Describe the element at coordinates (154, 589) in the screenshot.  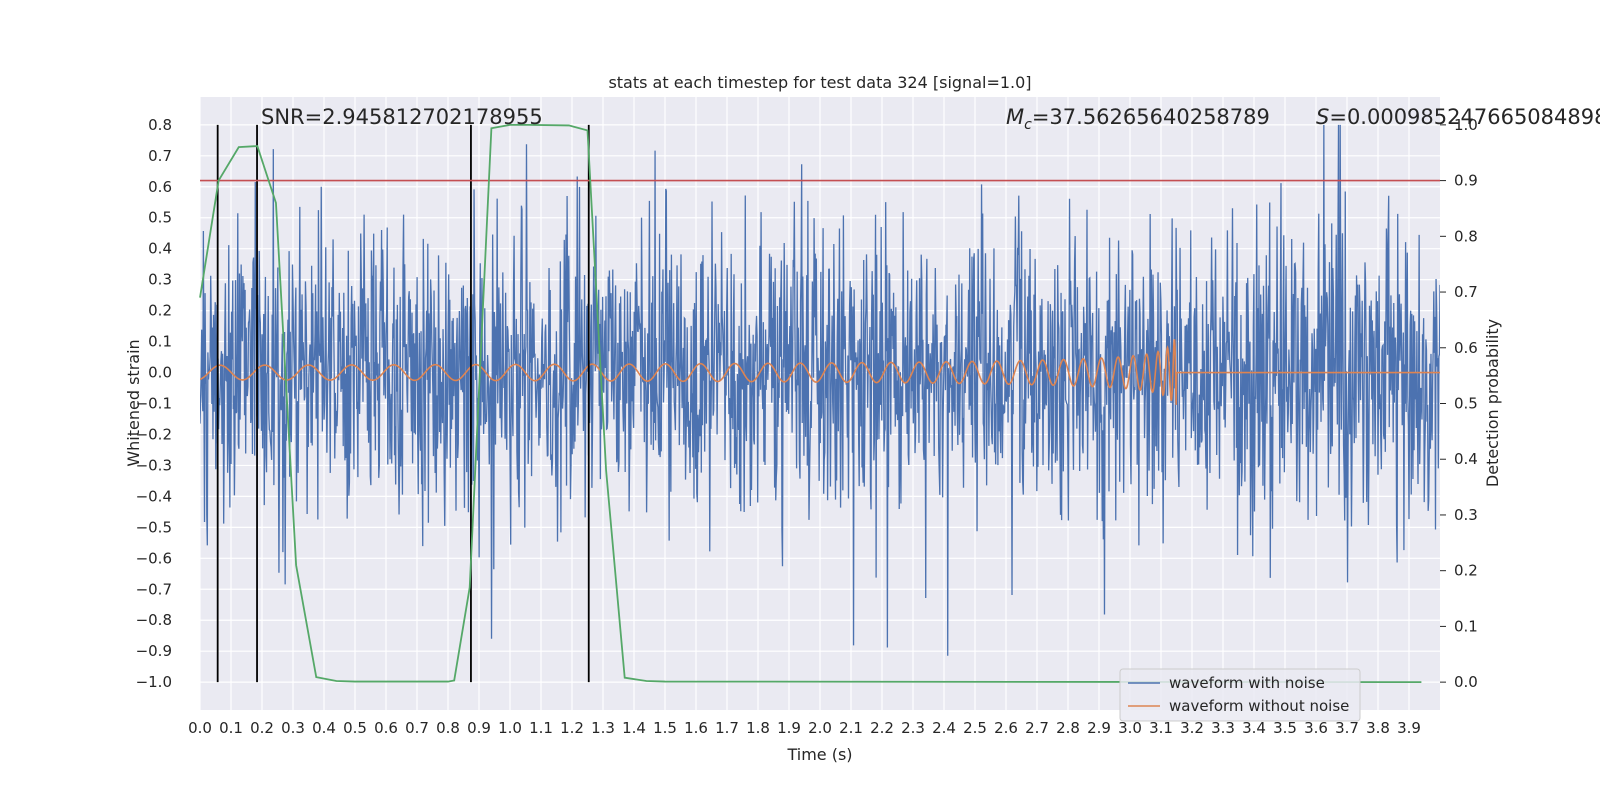
I see `y-tick-label: −0.7` at that location.